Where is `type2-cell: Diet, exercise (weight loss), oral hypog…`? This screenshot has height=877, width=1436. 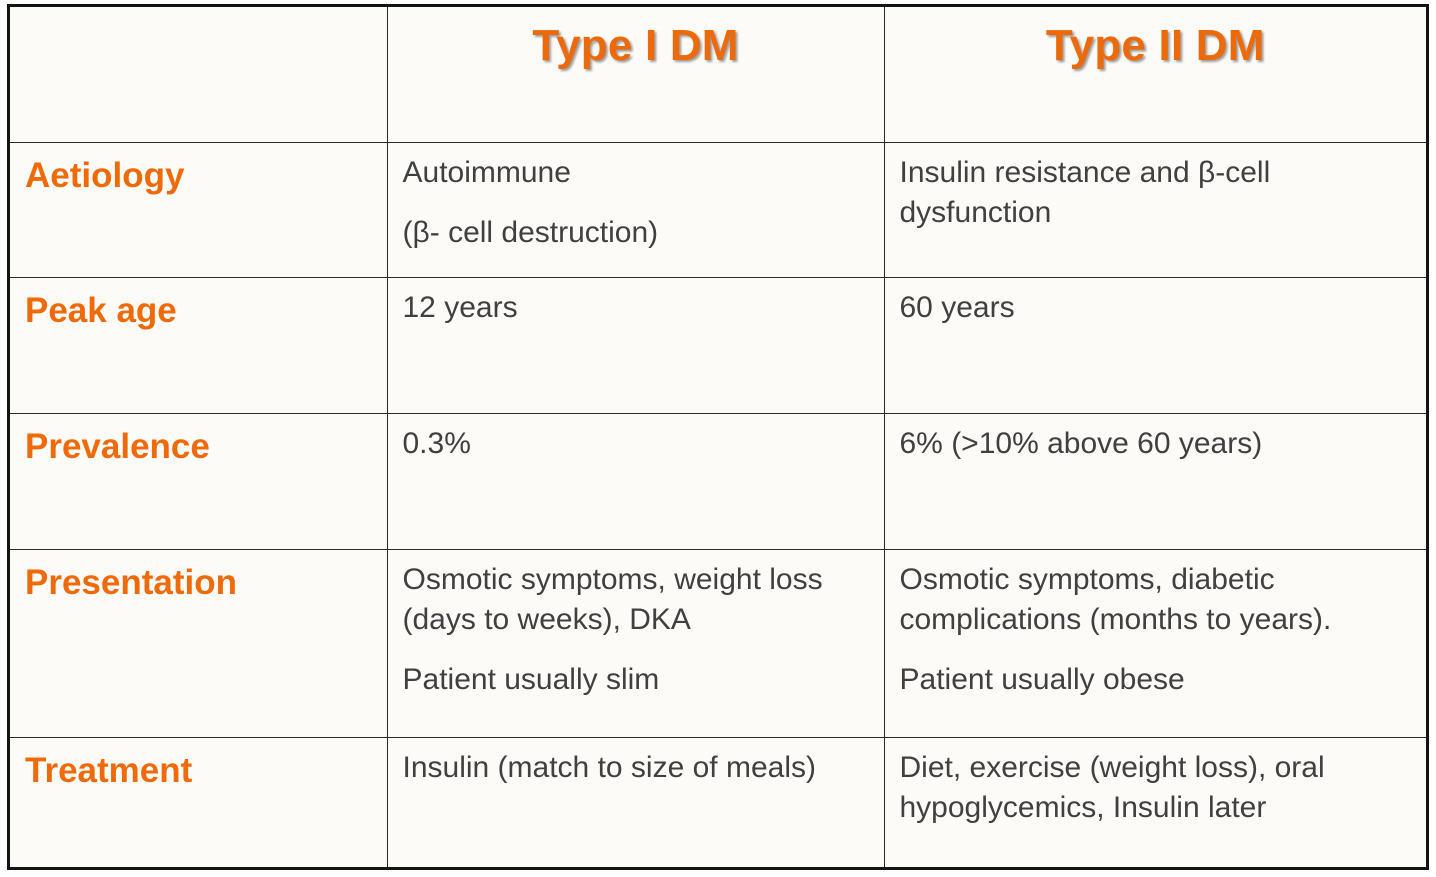
type2-cell: Diet, exercise (weight loss), oral hypog… is located at coordinates (1154, 801).